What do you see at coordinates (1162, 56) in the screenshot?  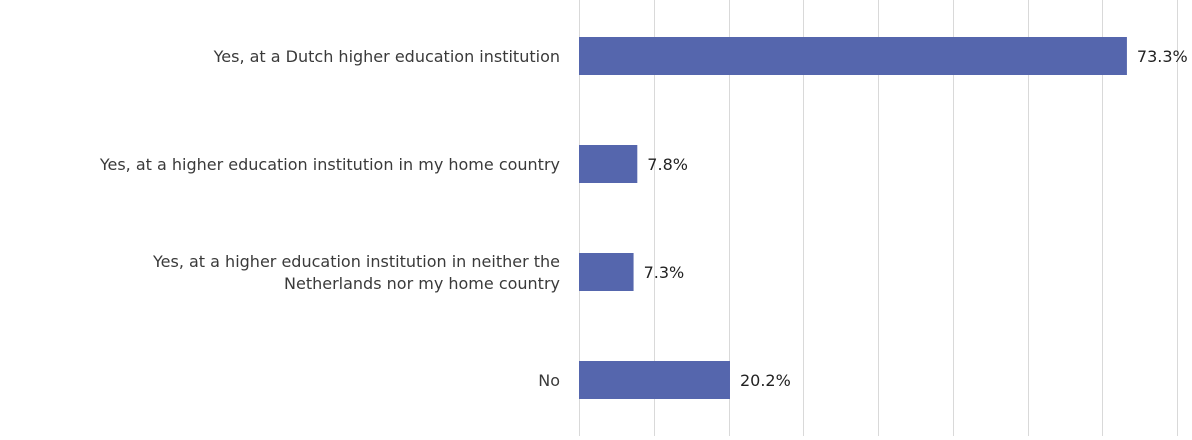 I see `data-label: 73.3%` at bounding box center [1162, 56].